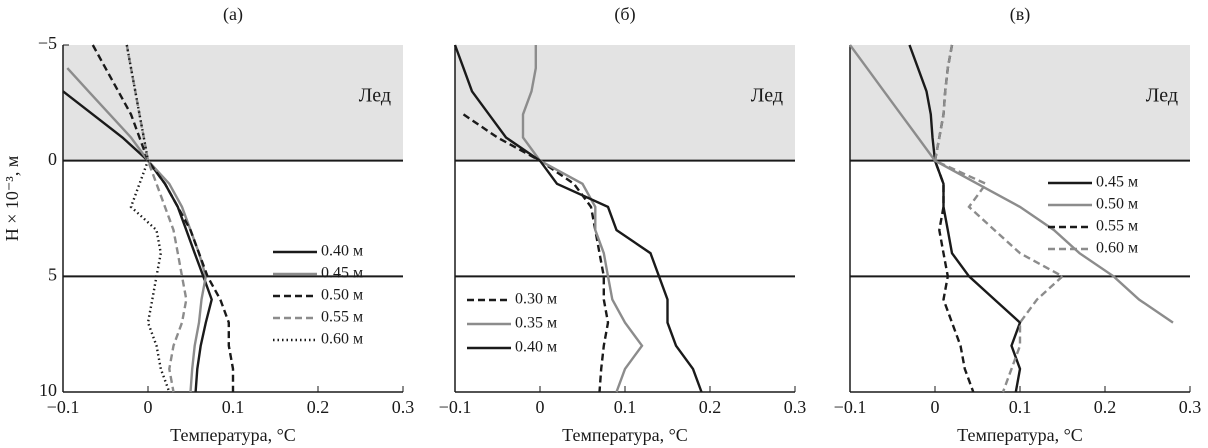  I want to click on y-tick-label: 0, so click(52, 159).